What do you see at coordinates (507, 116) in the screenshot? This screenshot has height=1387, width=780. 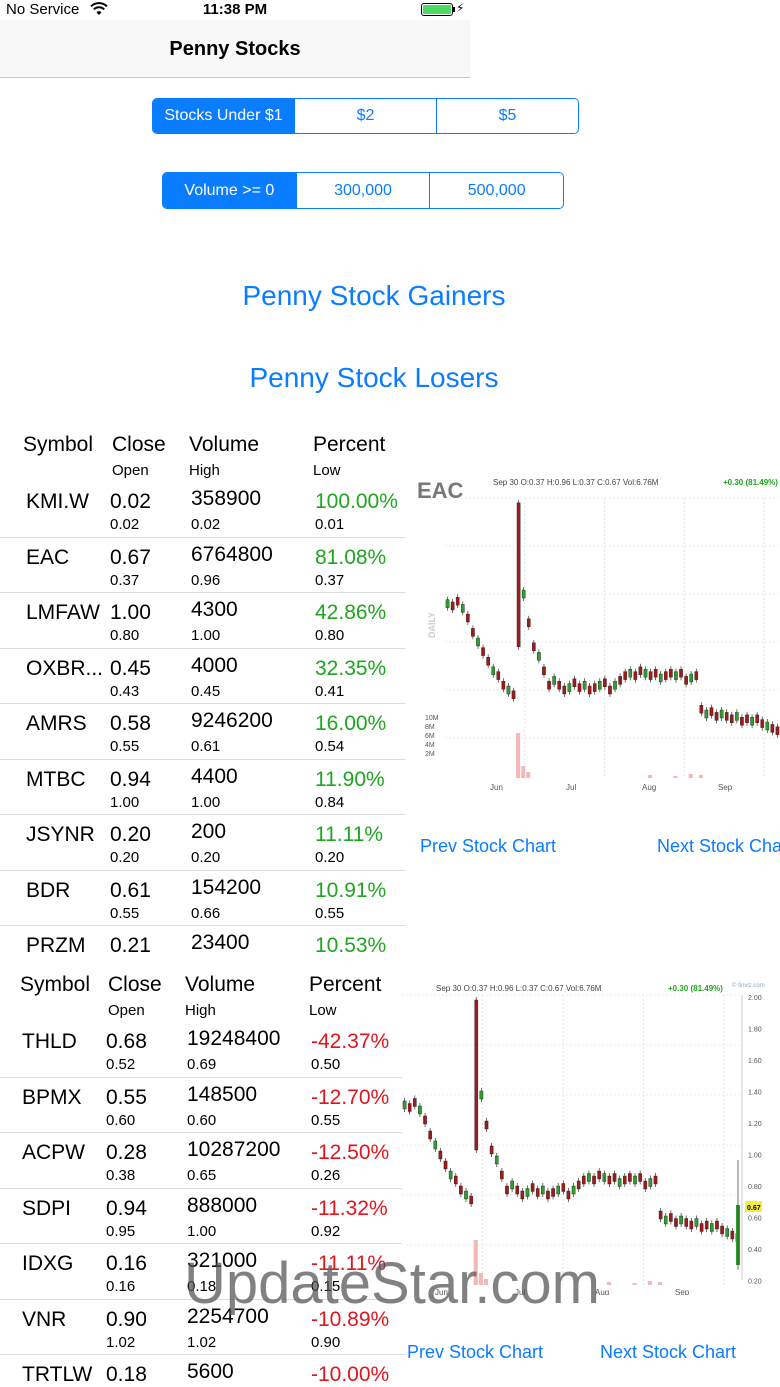 I see `price-filter-under-5: $5` at bounding box center [507, 116].